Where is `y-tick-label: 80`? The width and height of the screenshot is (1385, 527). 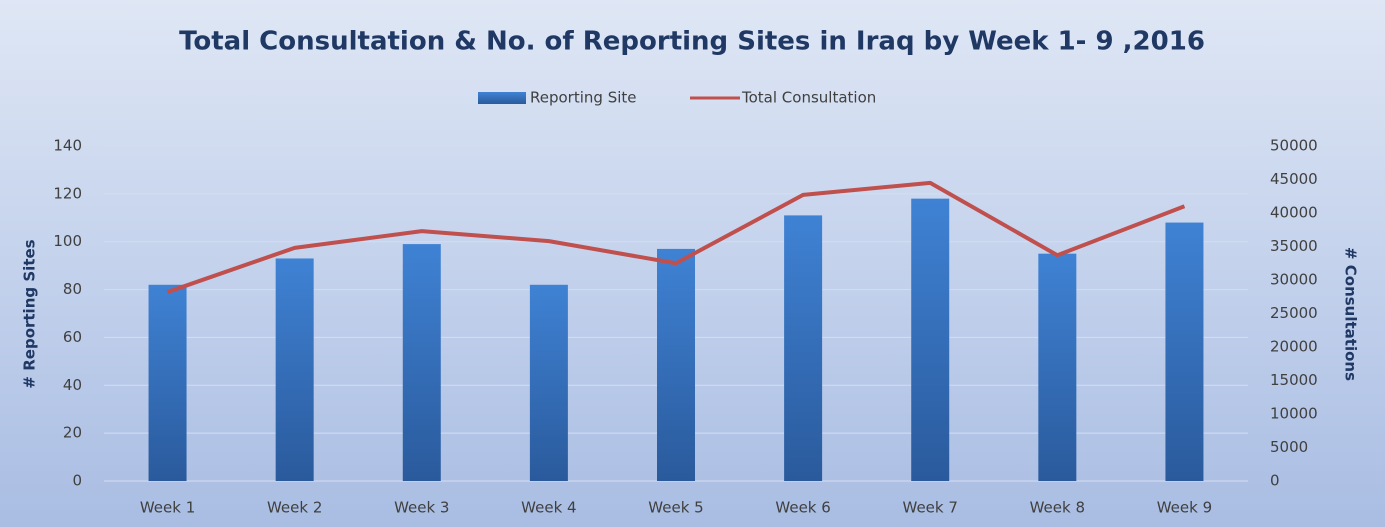
y-tick-label: 80 is located at coordinates (72, 289).